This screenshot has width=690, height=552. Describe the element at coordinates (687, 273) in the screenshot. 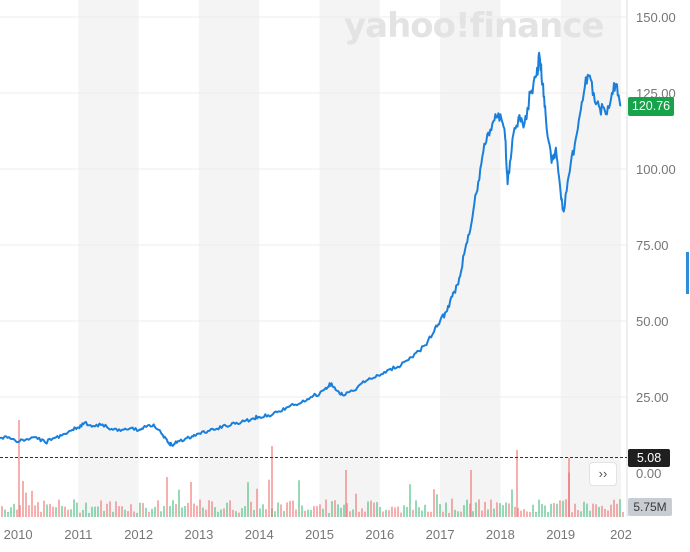

I see `side-panel-handle` at that location.